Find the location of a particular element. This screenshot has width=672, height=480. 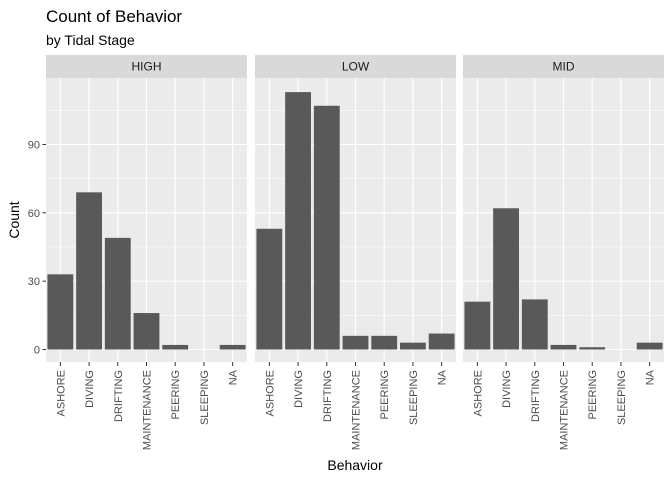

bar-low-ashore is located at coordinates (269, 289).